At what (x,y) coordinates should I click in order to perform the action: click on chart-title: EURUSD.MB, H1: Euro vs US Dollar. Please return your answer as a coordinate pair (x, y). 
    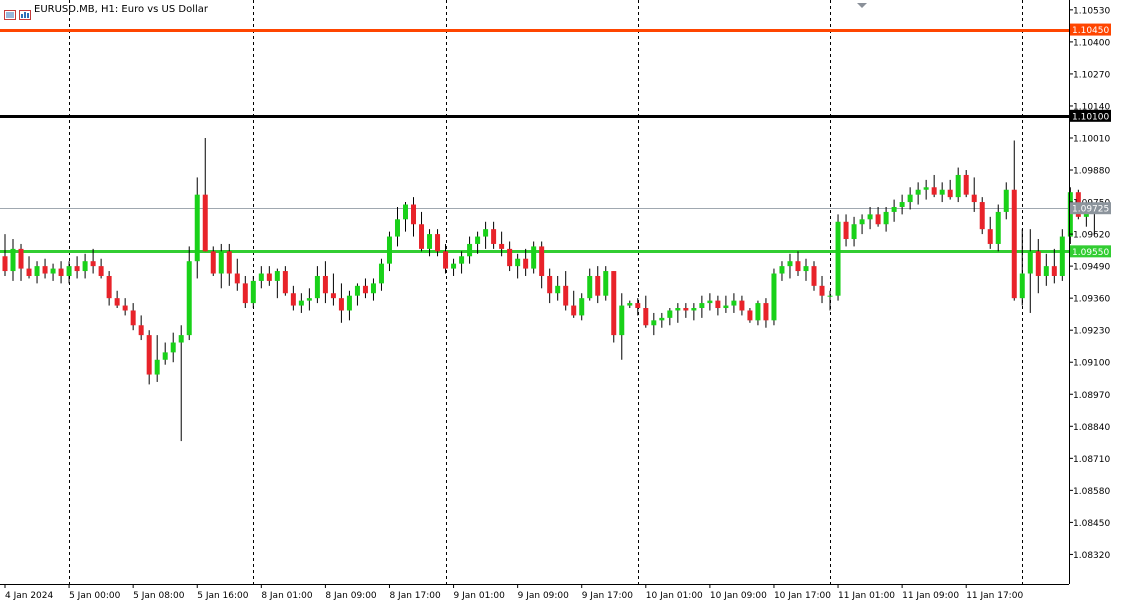
    Looking at the image, I should click on (121, 9).